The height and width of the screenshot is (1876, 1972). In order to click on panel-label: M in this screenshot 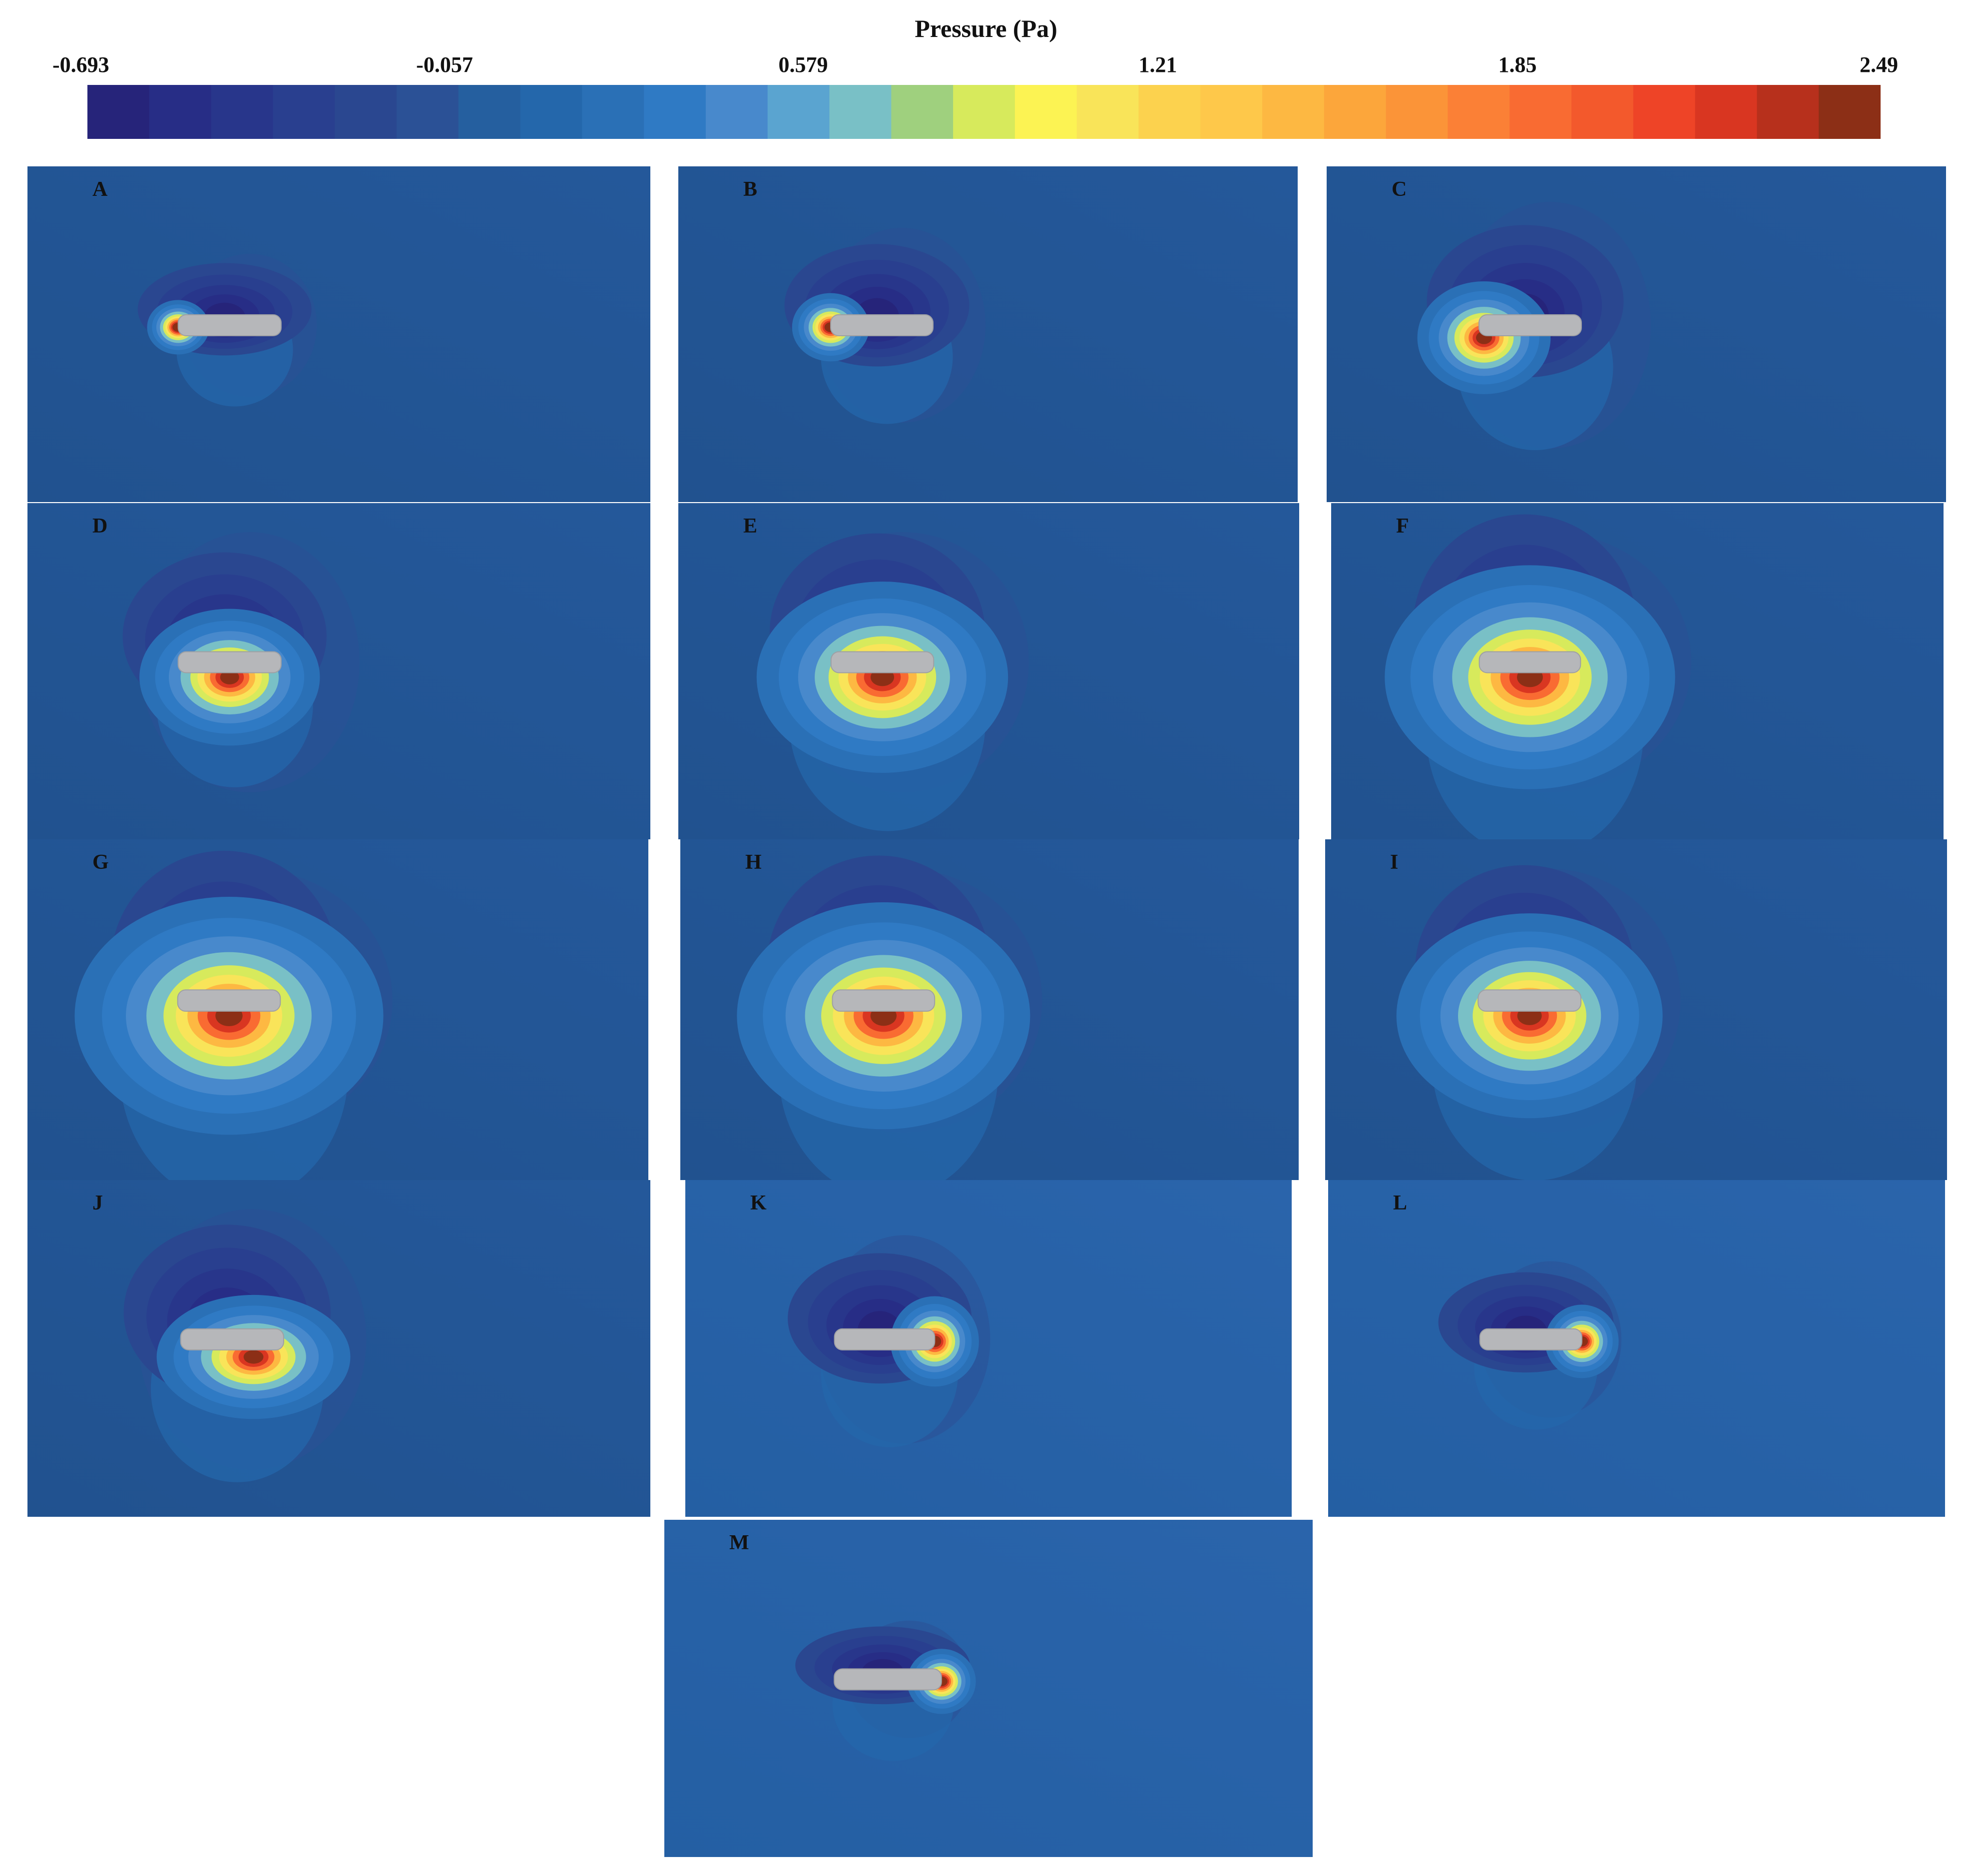, I will do `click(739, 1542)`.